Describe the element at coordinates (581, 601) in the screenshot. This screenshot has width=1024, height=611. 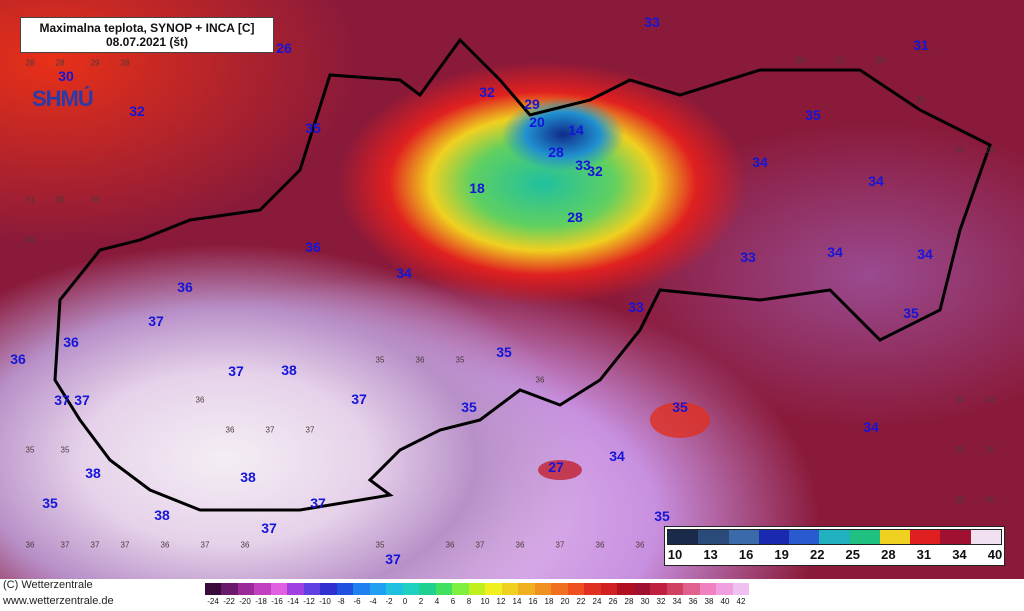
I see `scale-label: 22` at that location.